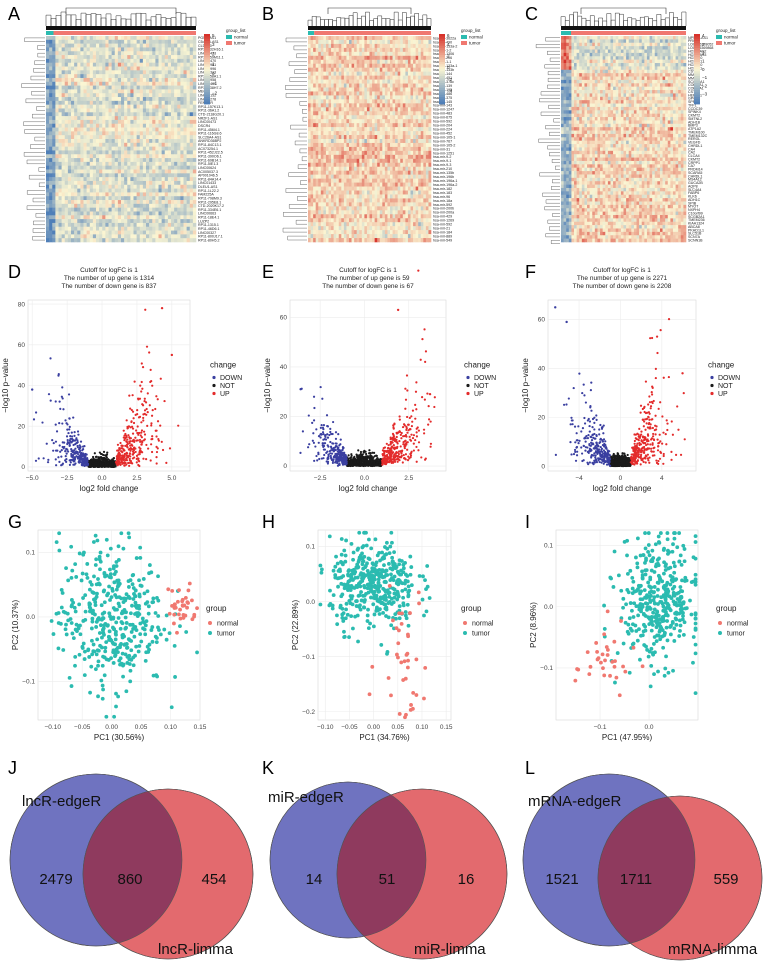  Describe the element at coordinates (207, 84) in the screenshot. I see `color-scale-step` at that location.